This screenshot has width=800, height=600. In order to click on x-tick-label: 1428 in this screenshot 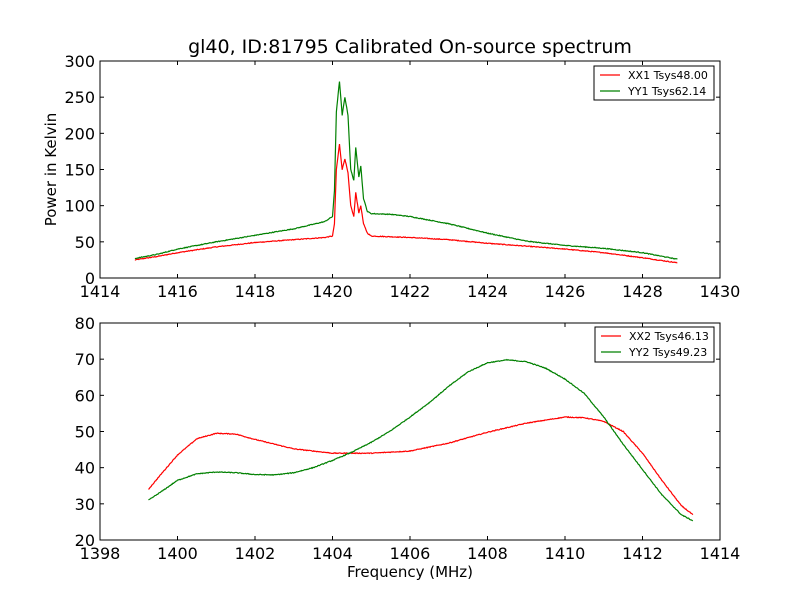, I will do `click(642, 291)`.